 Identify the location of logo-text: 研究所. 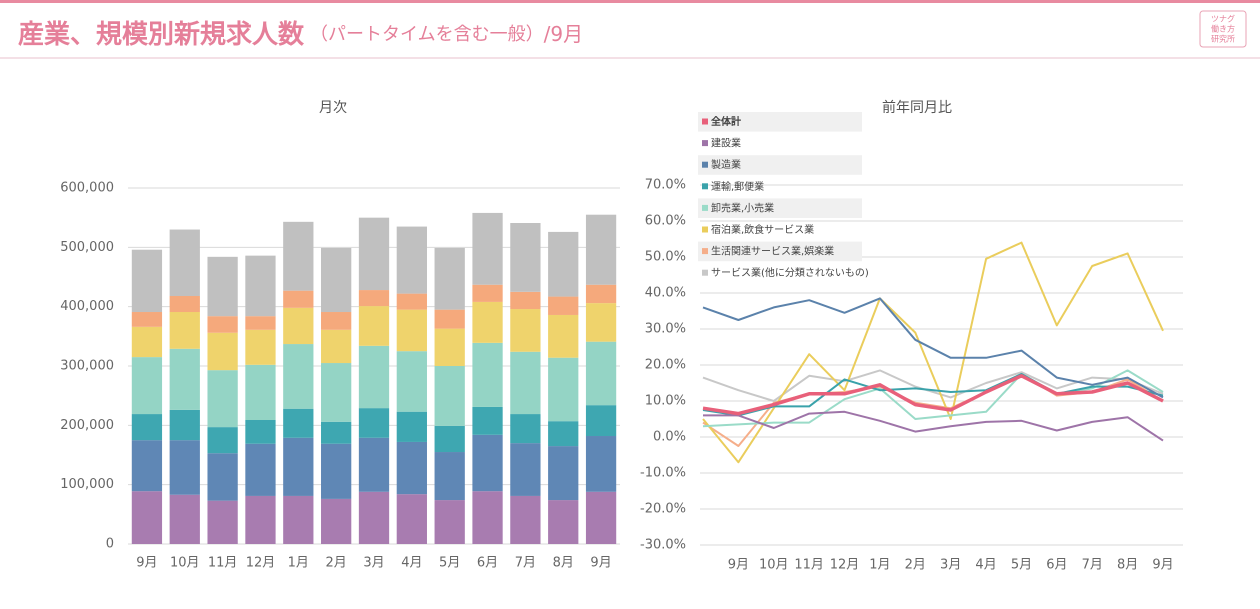
(1223, 39).